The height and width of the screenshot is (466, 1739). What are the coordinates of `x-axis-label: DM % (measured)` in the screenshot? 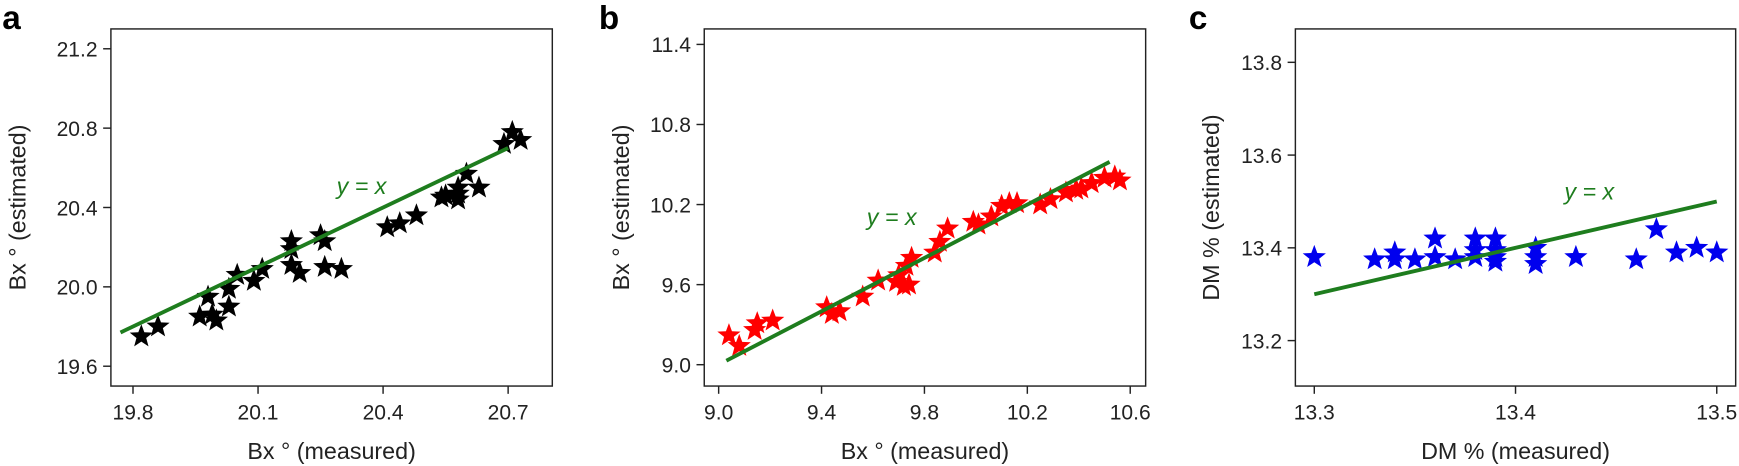 It's located at (1515, 451).